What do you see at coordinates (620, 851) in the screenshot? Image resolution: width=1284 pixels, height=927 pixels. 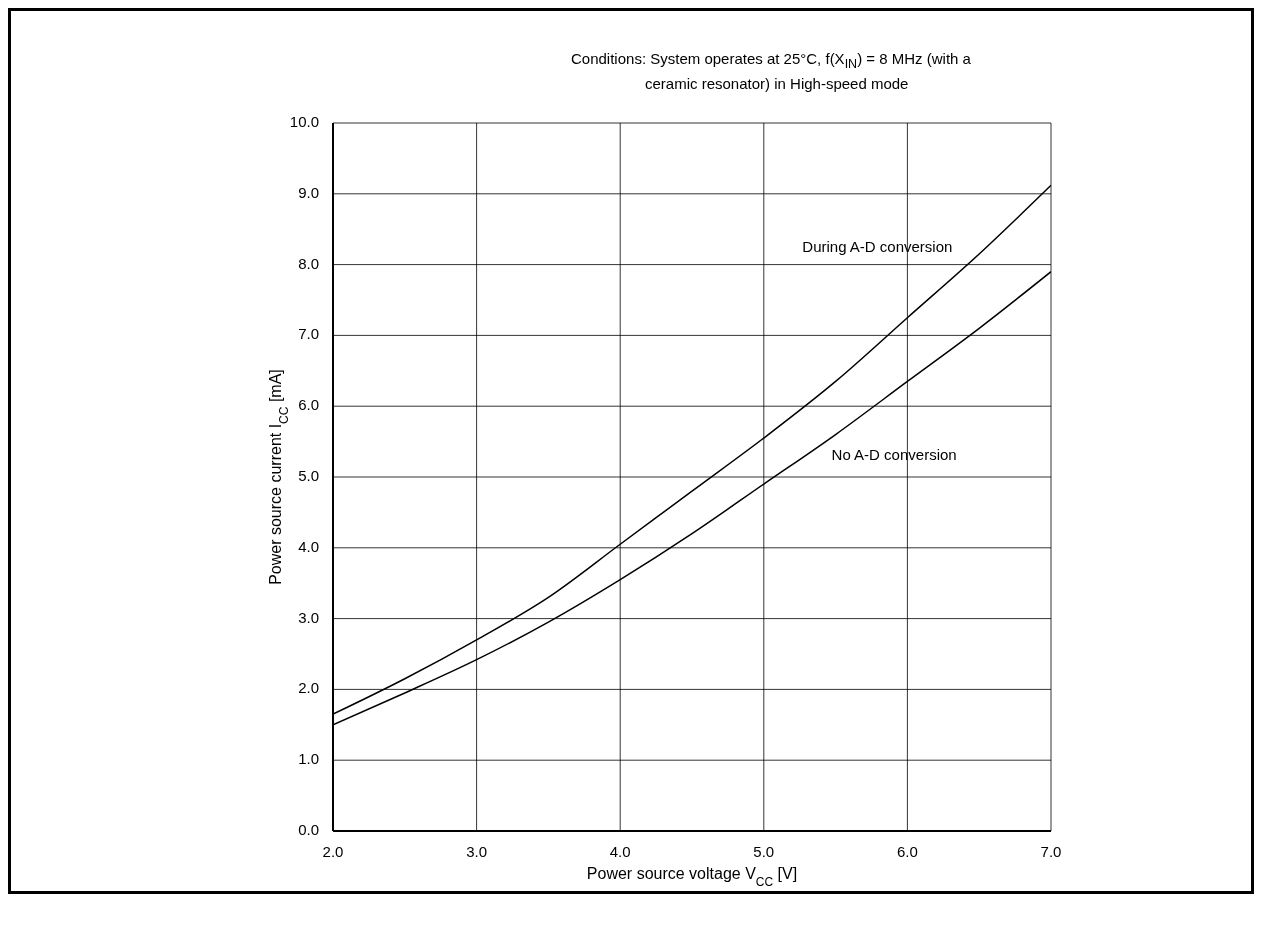 I see `x-tick-label: 4.0` at bounding box center [620, 851].